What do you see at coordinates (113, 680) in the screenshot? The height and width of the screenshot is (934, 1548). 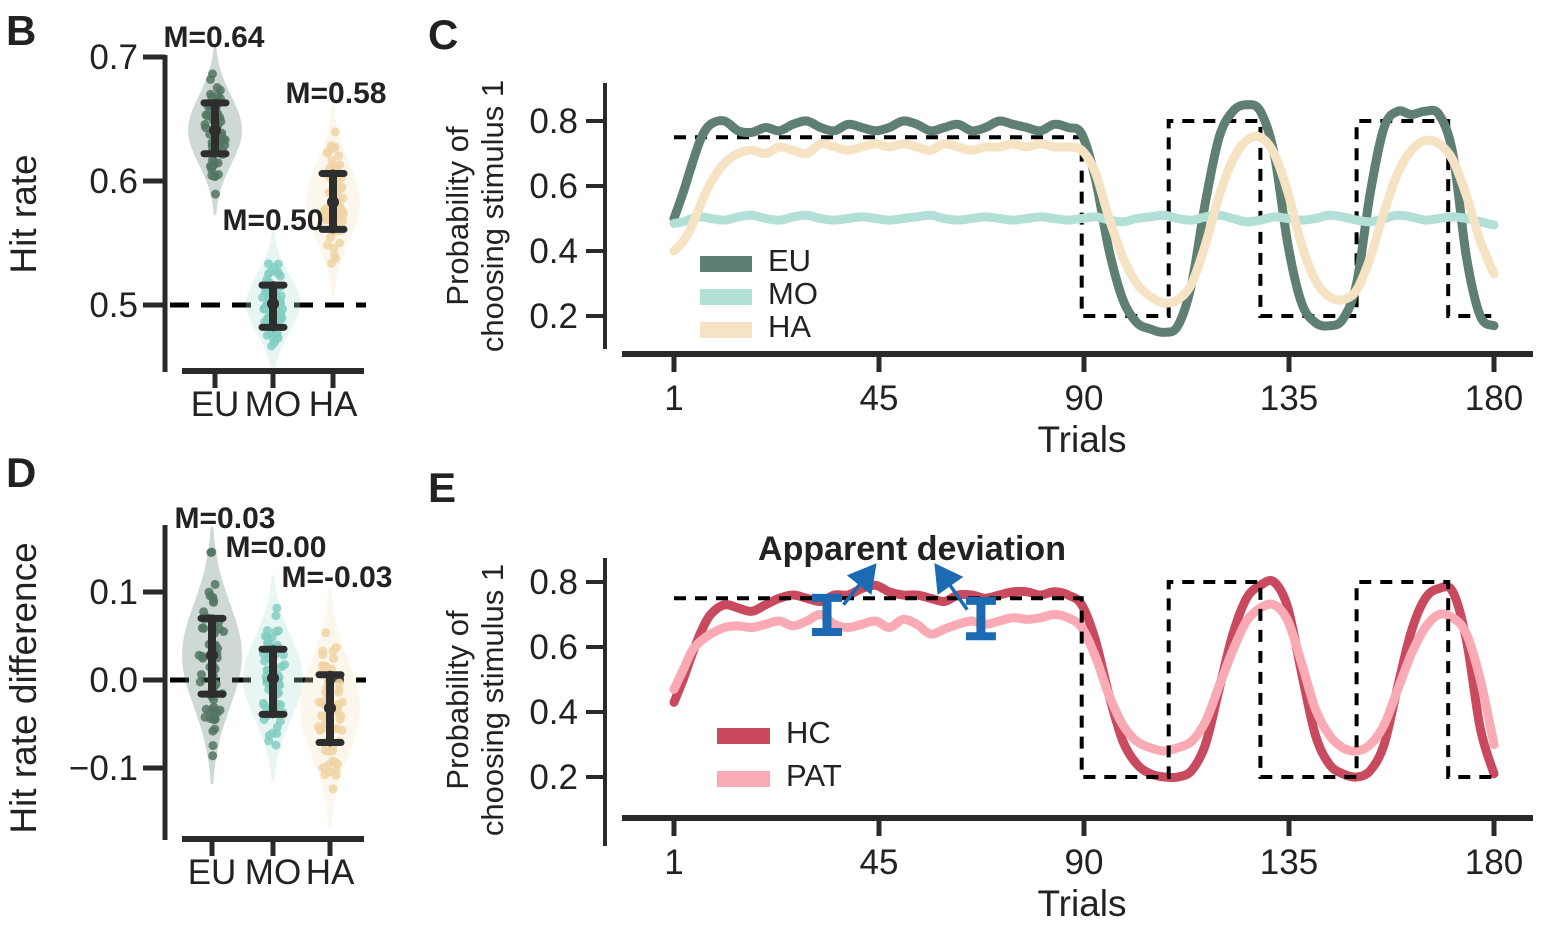 I see `panel-d-ytick-1: 0.0` at bounding box center [113, 680].